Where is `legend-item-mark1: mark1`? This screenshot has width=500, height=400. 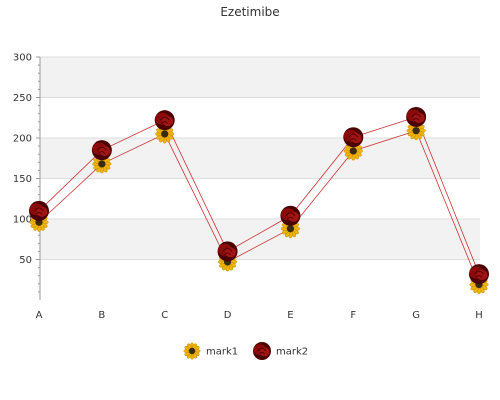
legend-item-mark1: mark1 is located at coordinates (210, 351).